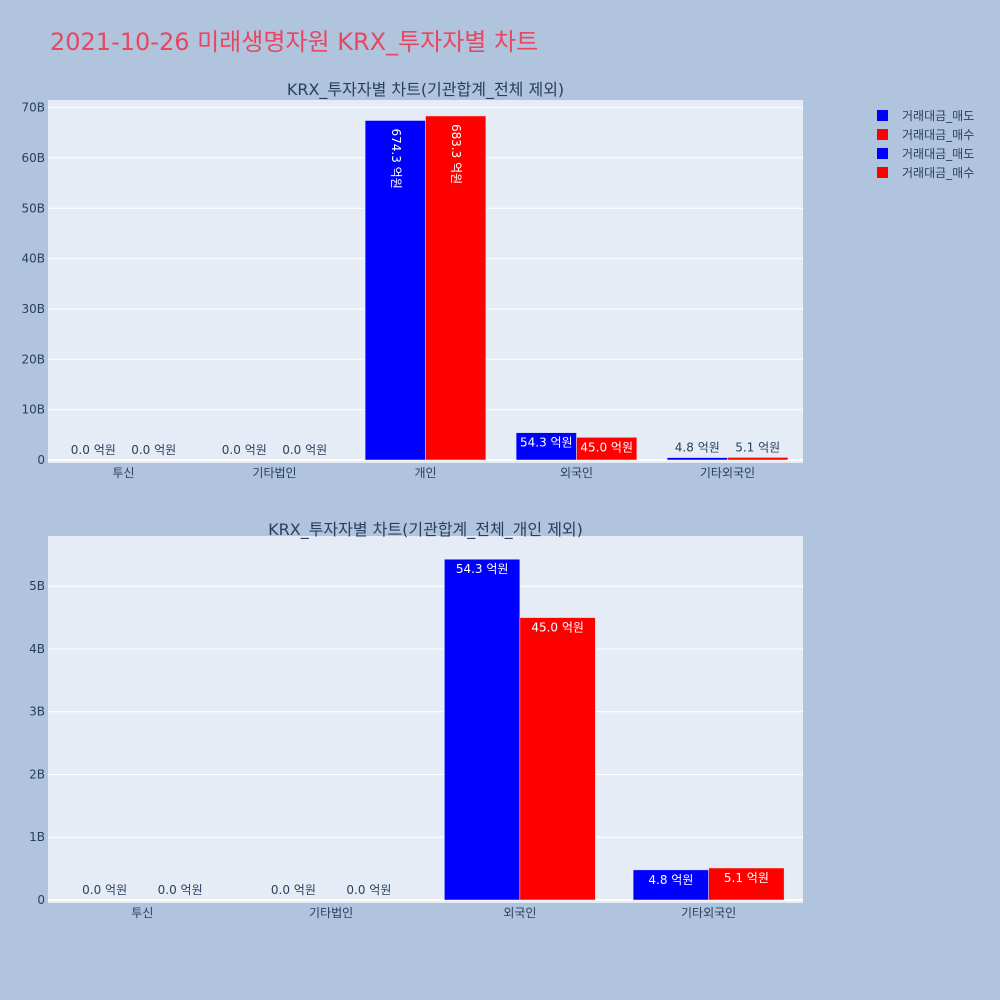 The image size is (1000, 1000). I want to click on y-tick-label: 1B, so click(37, 837).